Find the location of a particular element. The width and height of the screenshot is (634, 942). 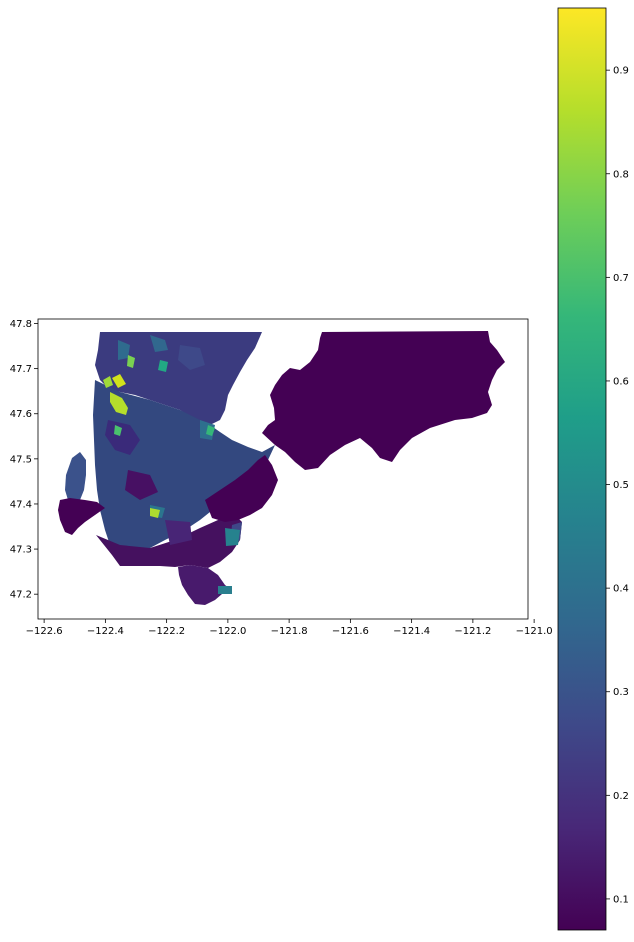

colorbar-tick-label: 0.5 is located at coordinates (621, 485).